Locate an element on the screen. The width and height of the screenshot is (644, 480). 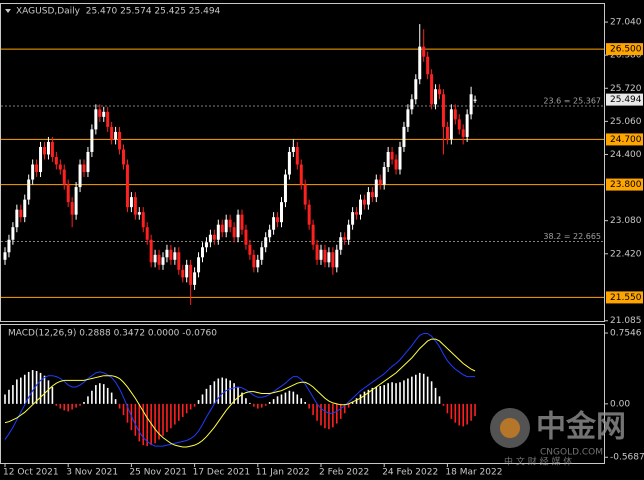
last-price-label: 25.494 is located at coordinates (626, 100).